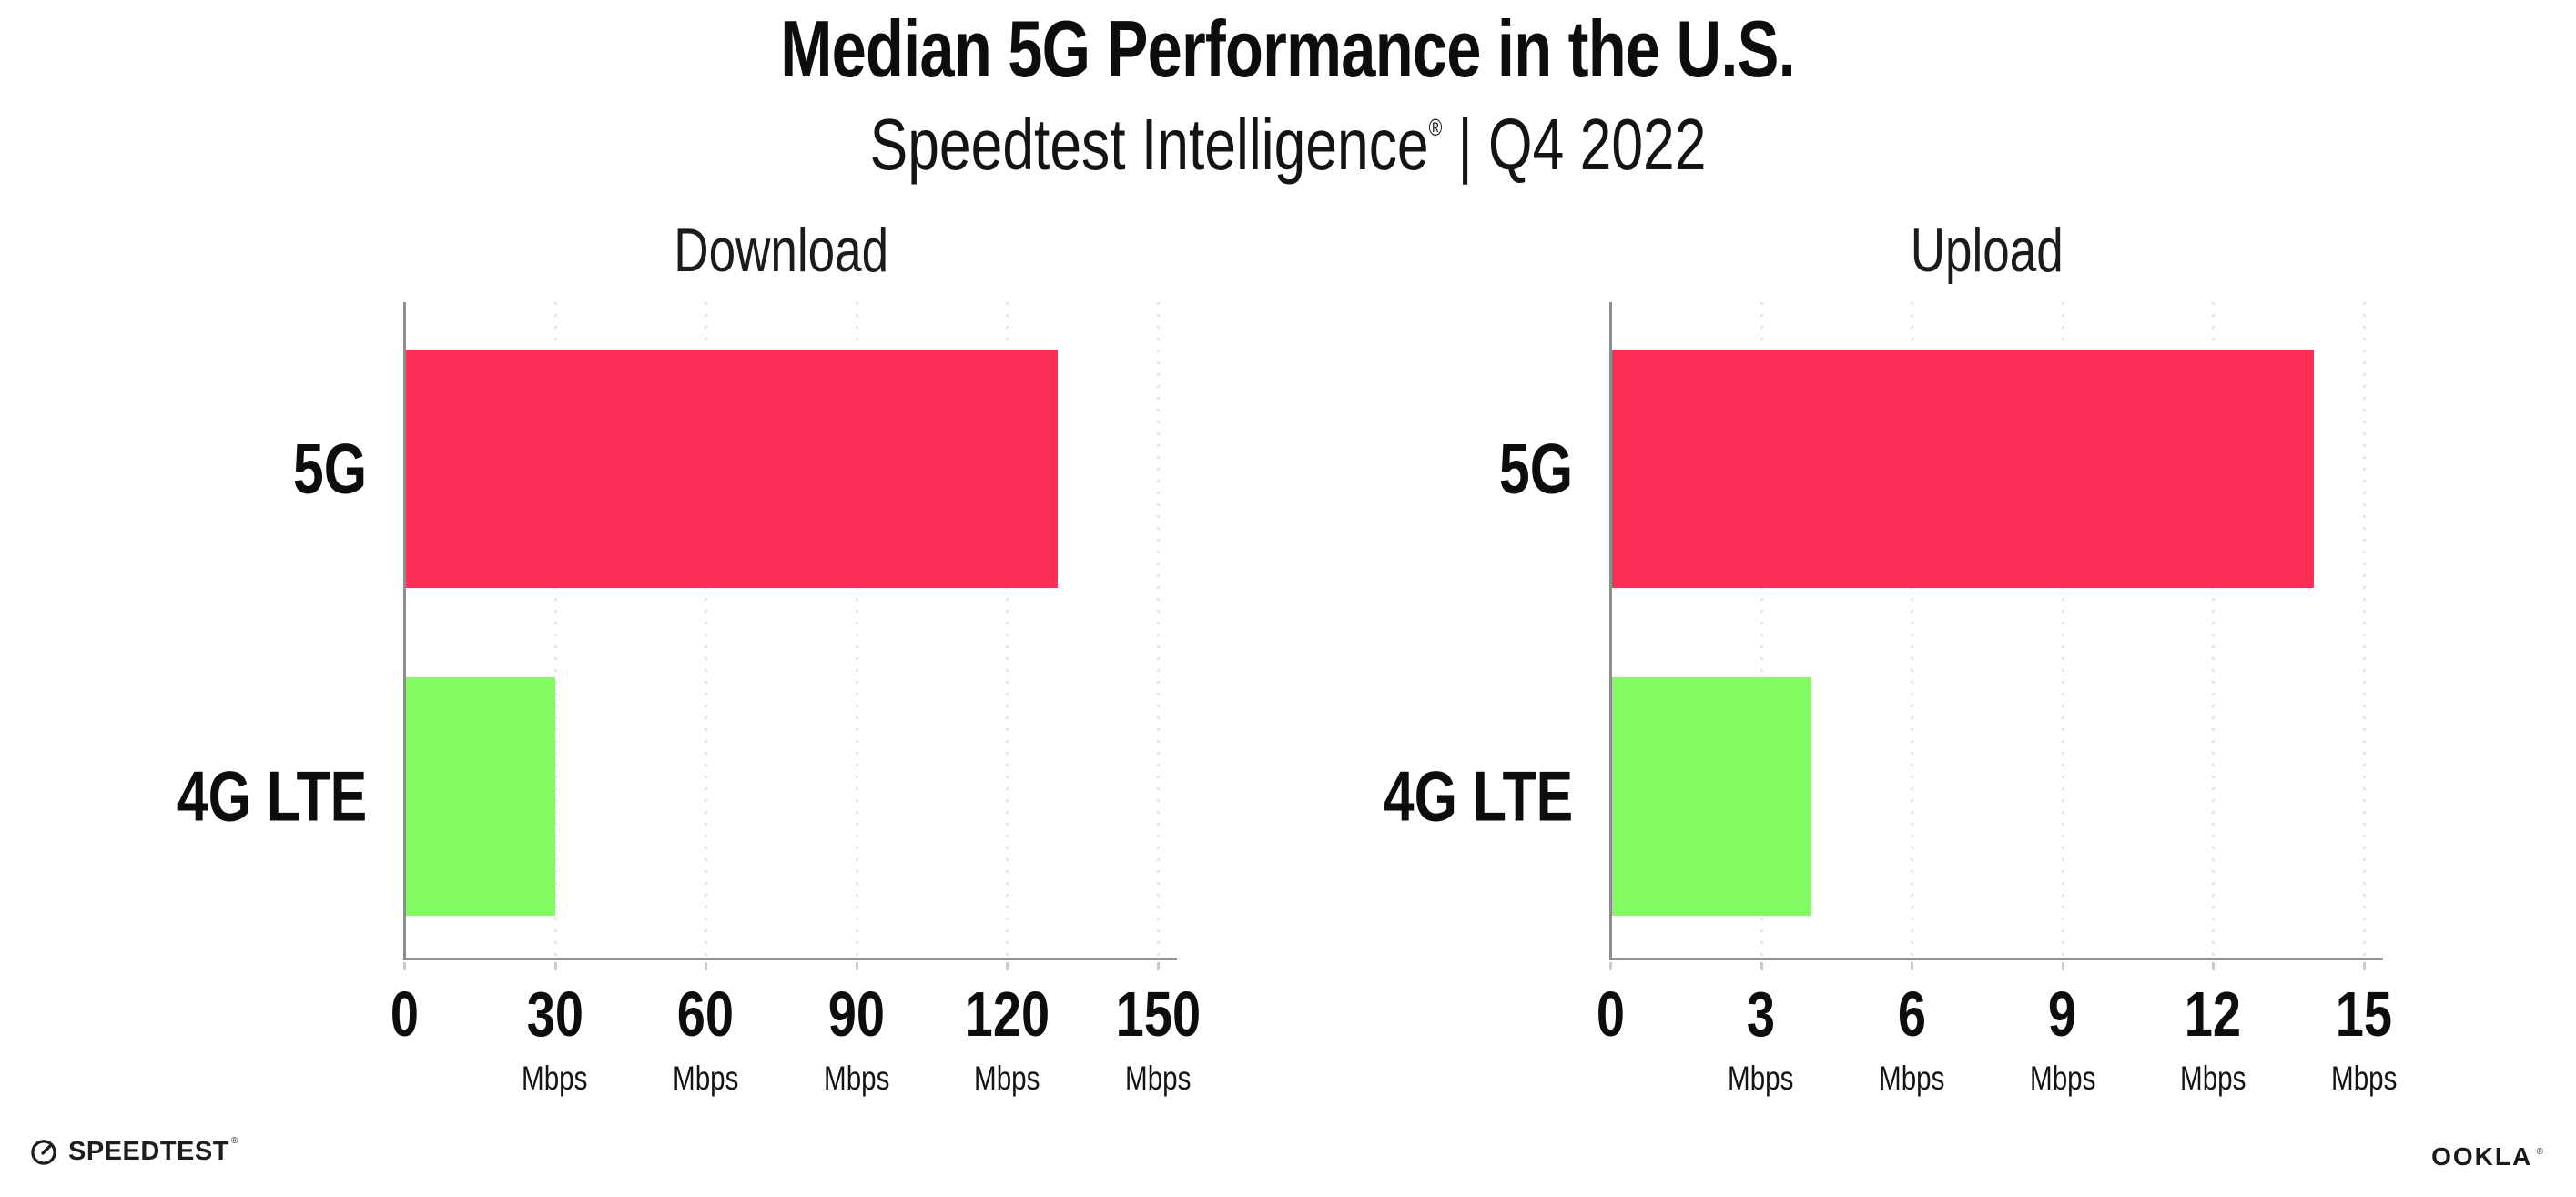  Describe the element at coordinates (1582, 145) in the screenshot. I see `subtitle-quarter: | Q4 2022` at that location.